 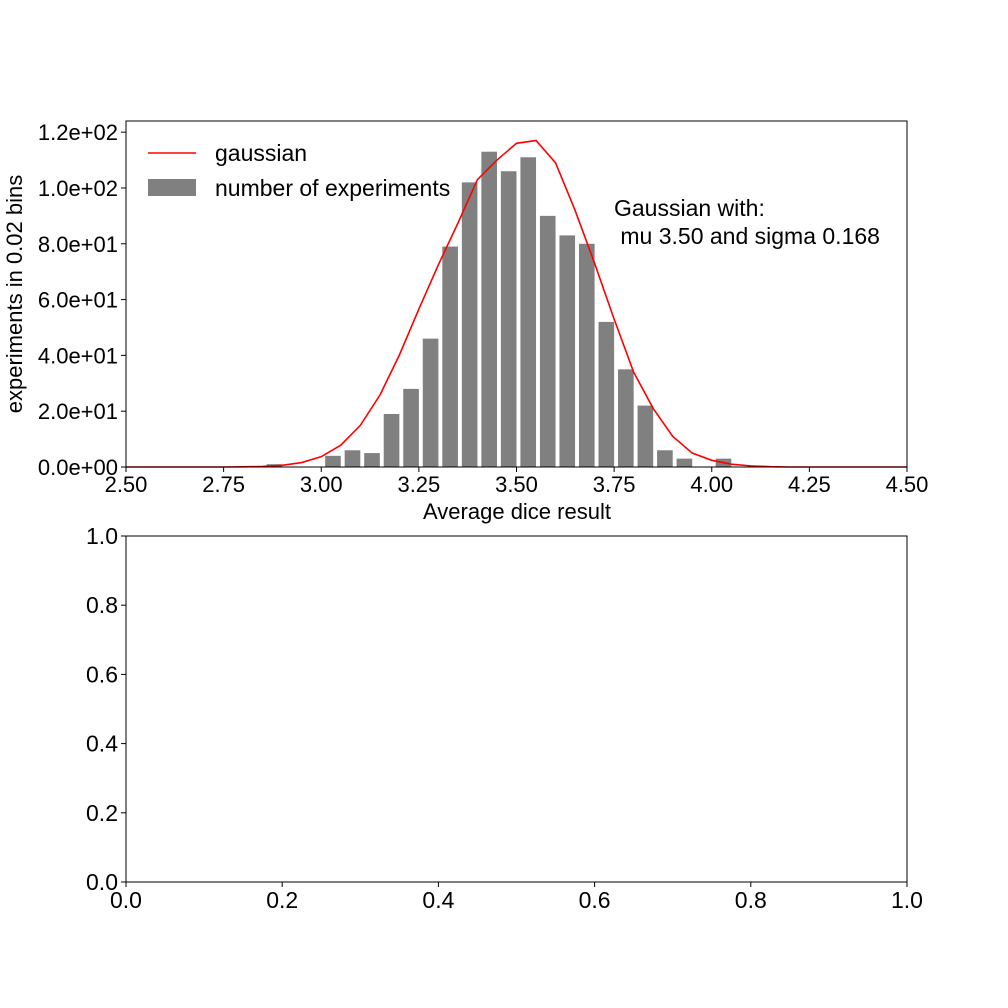 I want to click on x-tick-label: 3.00, so click(x=321, y=484).